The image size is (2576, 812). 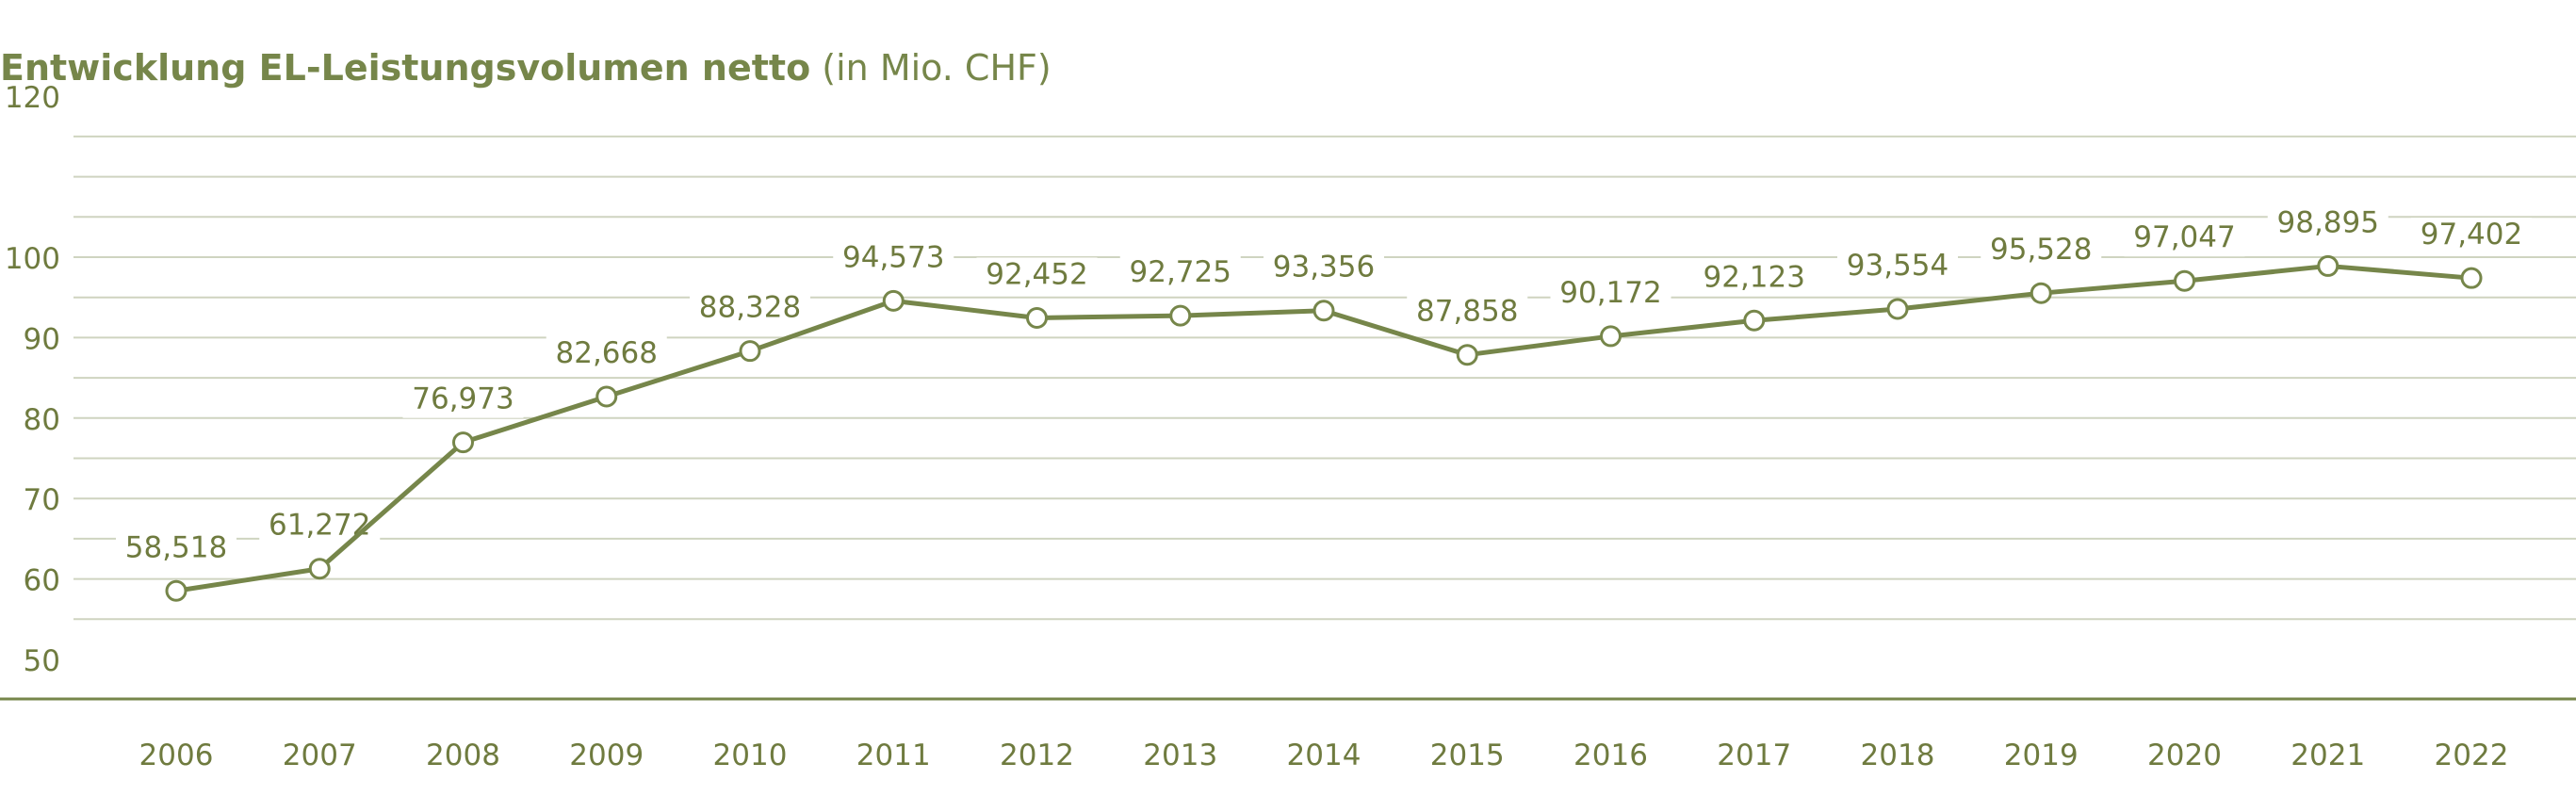 What do you see at coordinates (750, 755) in the screenshot?
I see `x-tick-label: 2010` at bounding box center [750, 755].